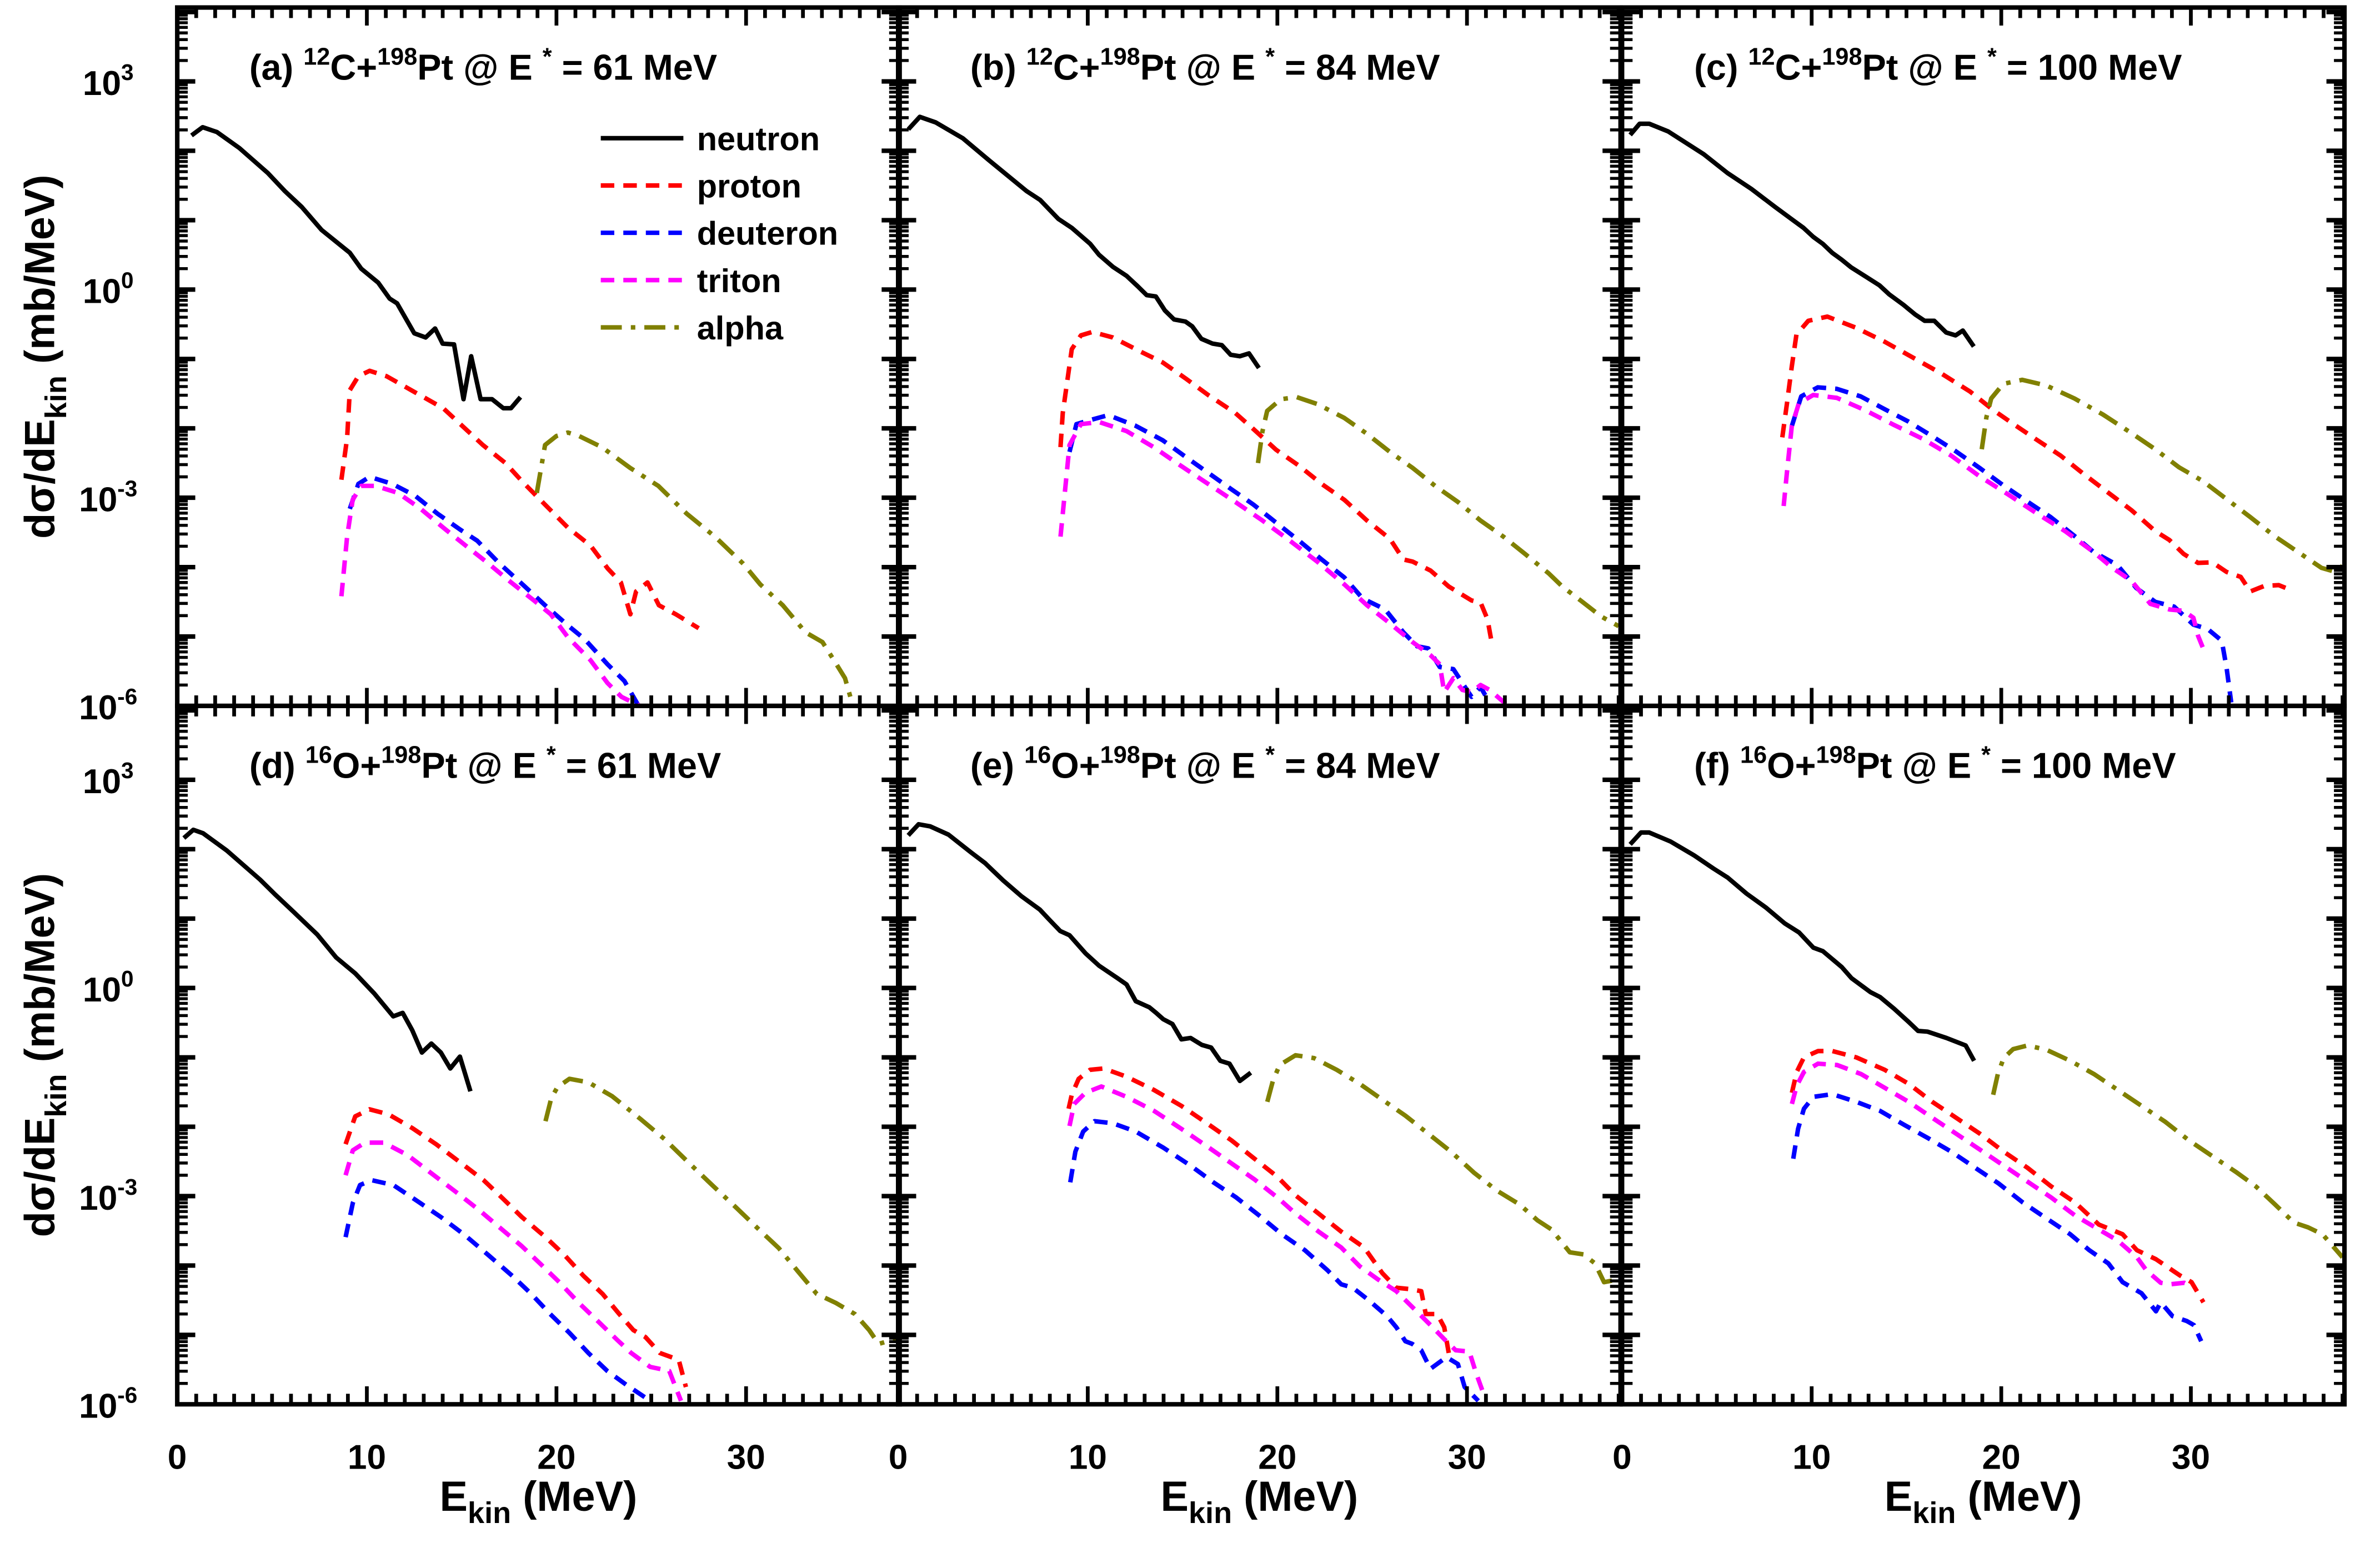  I want to click on title-label: (e), so click(992, 766).